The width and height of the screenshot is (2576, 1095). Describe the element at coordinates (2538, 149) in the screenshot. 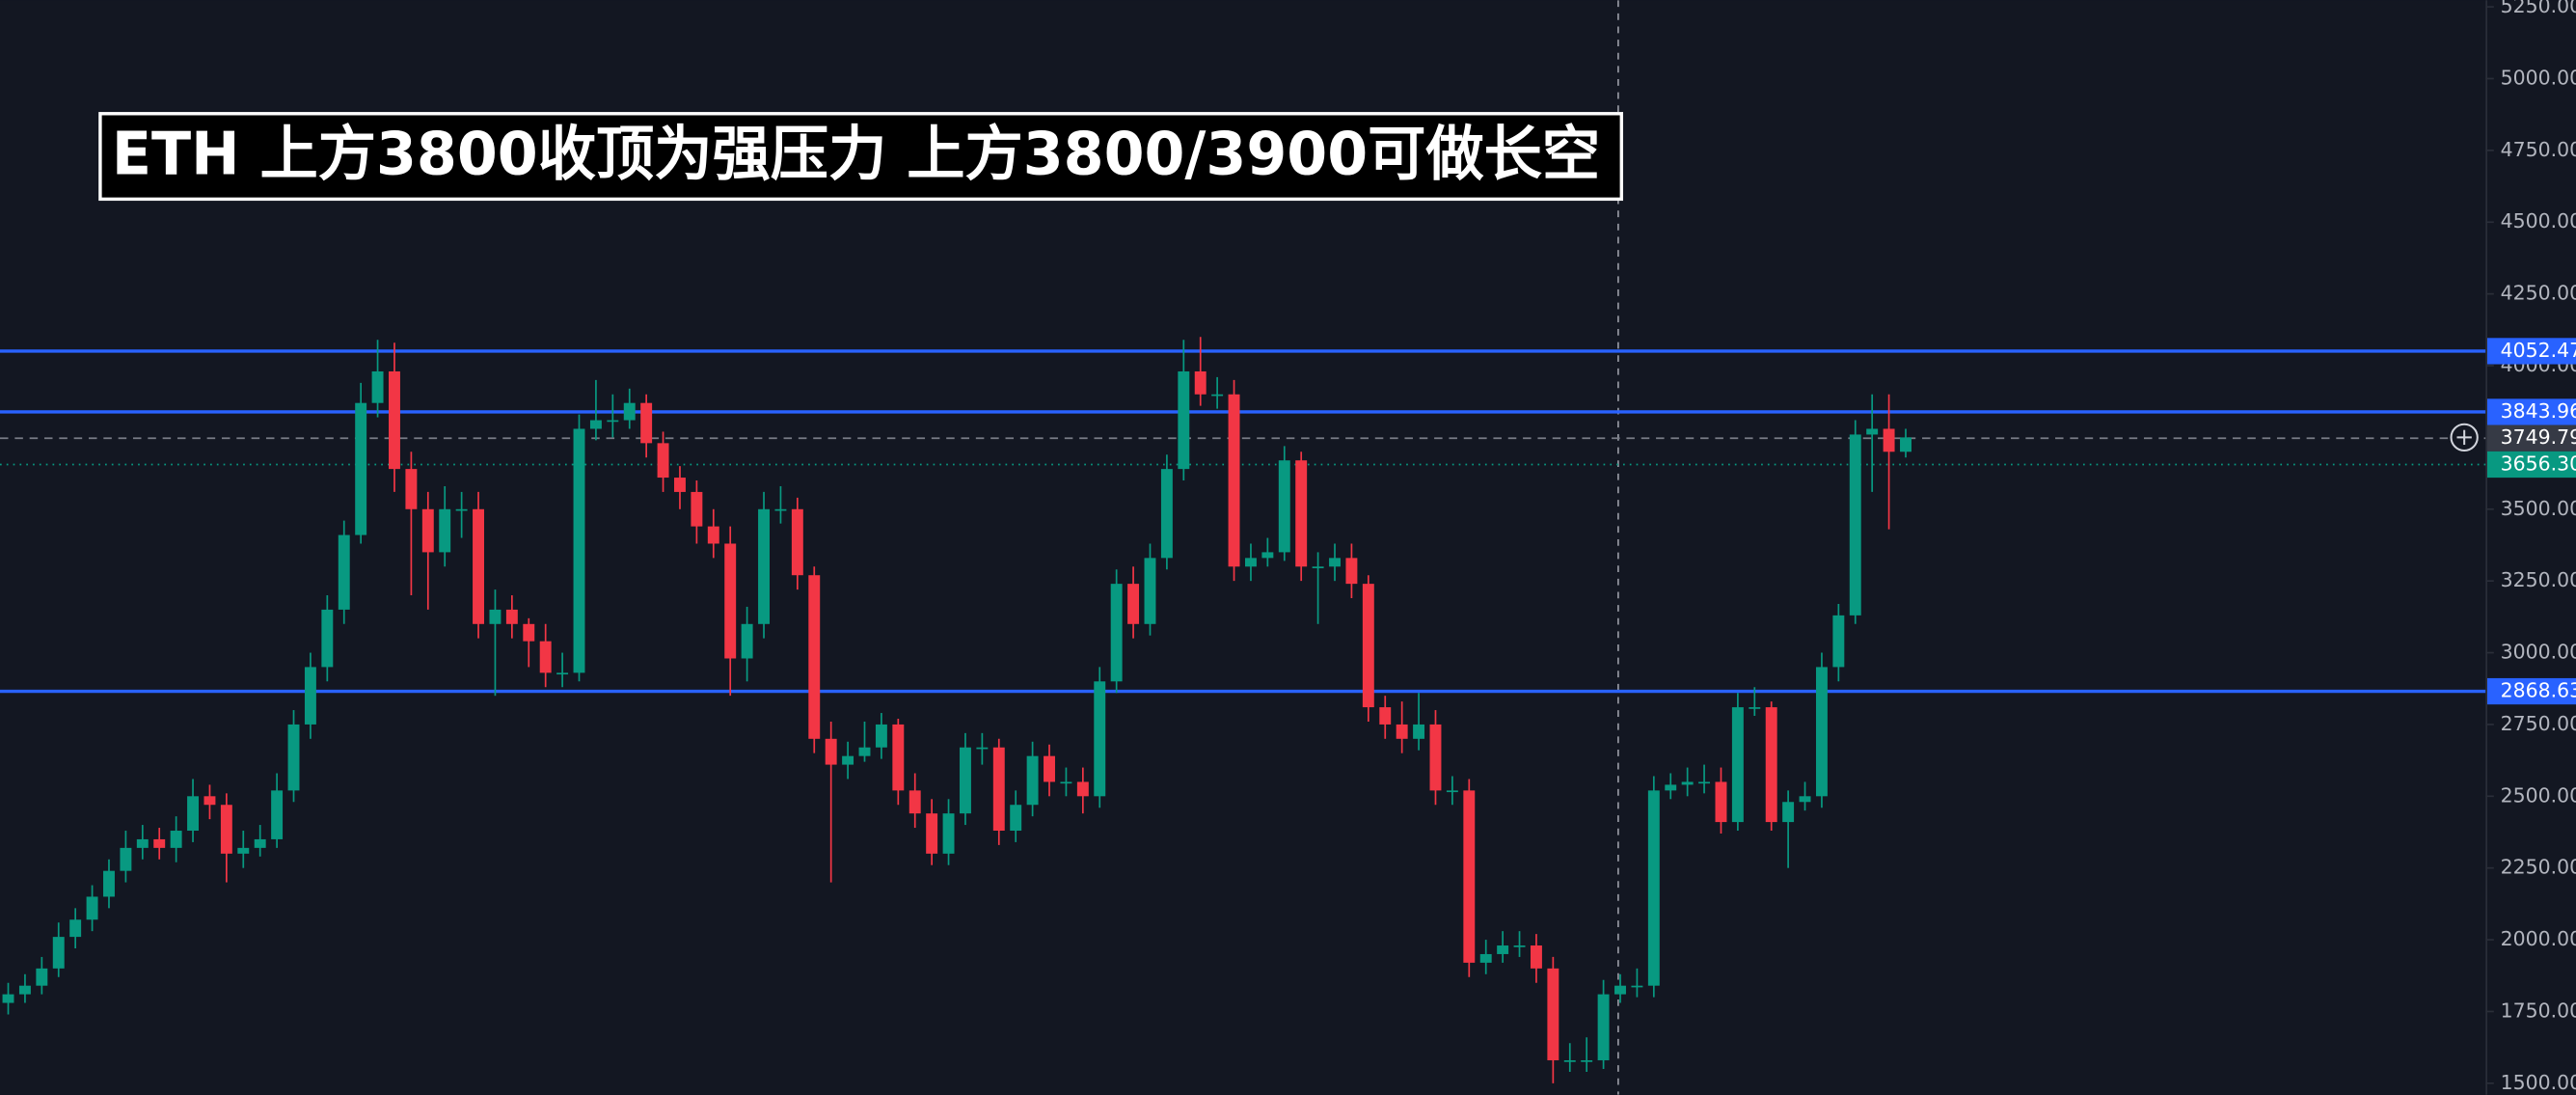

I see `y-tick-label: 4750.00` at that location.